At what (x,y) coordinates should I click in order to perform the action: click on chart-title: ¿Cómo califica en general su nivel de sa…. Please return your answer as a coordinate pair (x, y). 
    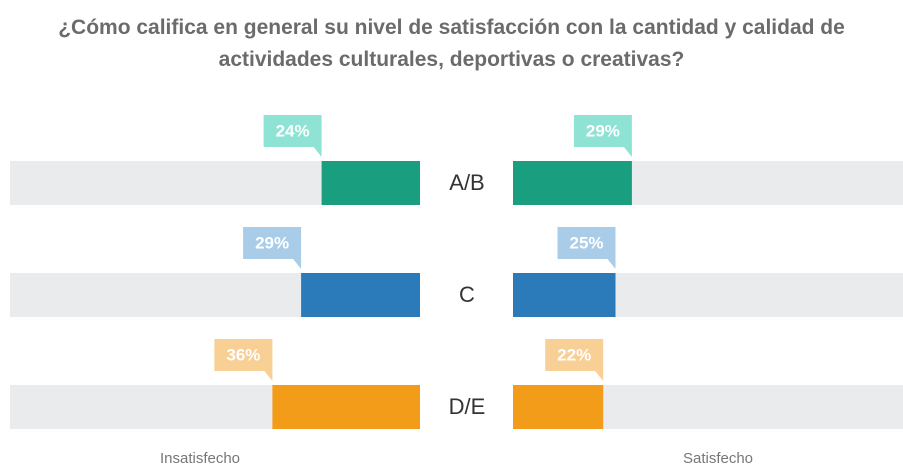
    Looking at the image, I should click on (451, 43).